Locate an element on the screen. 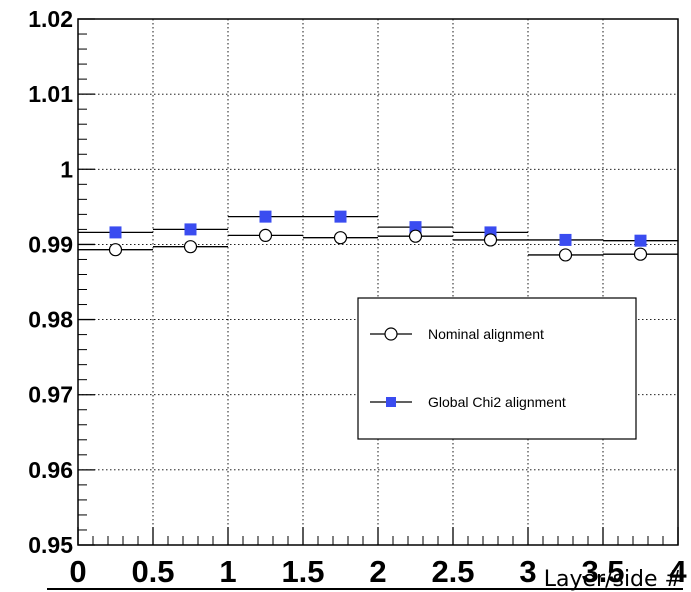 The image size is (691, 592). x-tick-label: 0.5 is located at coordinates (152, 571).